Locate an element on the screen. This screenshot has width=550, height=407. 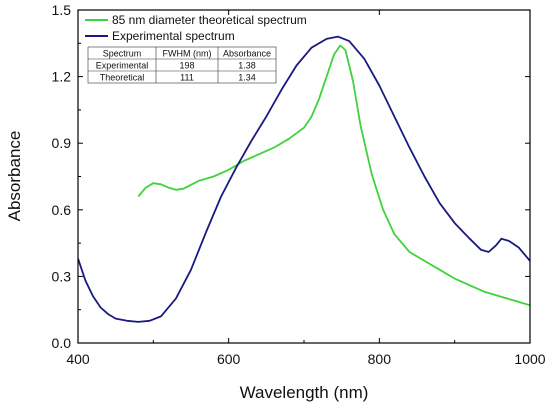
x-tick-label: 1000 is located at coordinates (529, 359).